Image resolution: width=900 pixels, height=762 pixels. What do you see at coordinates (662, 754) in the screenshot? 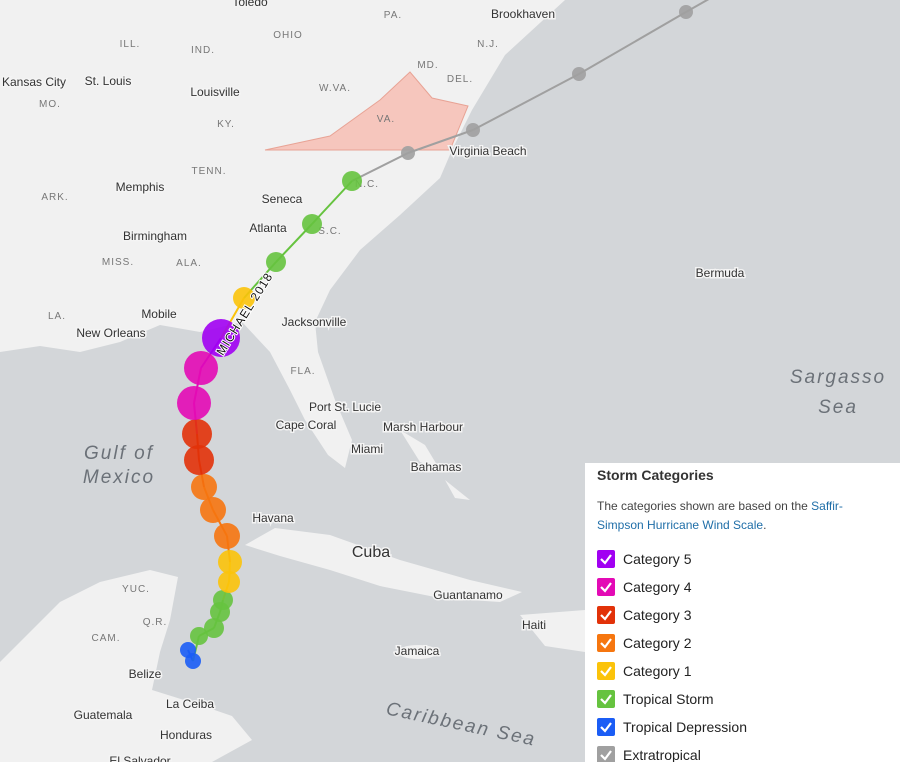
I see `legend-label: Extratropical` at bounding box center [662, 754].